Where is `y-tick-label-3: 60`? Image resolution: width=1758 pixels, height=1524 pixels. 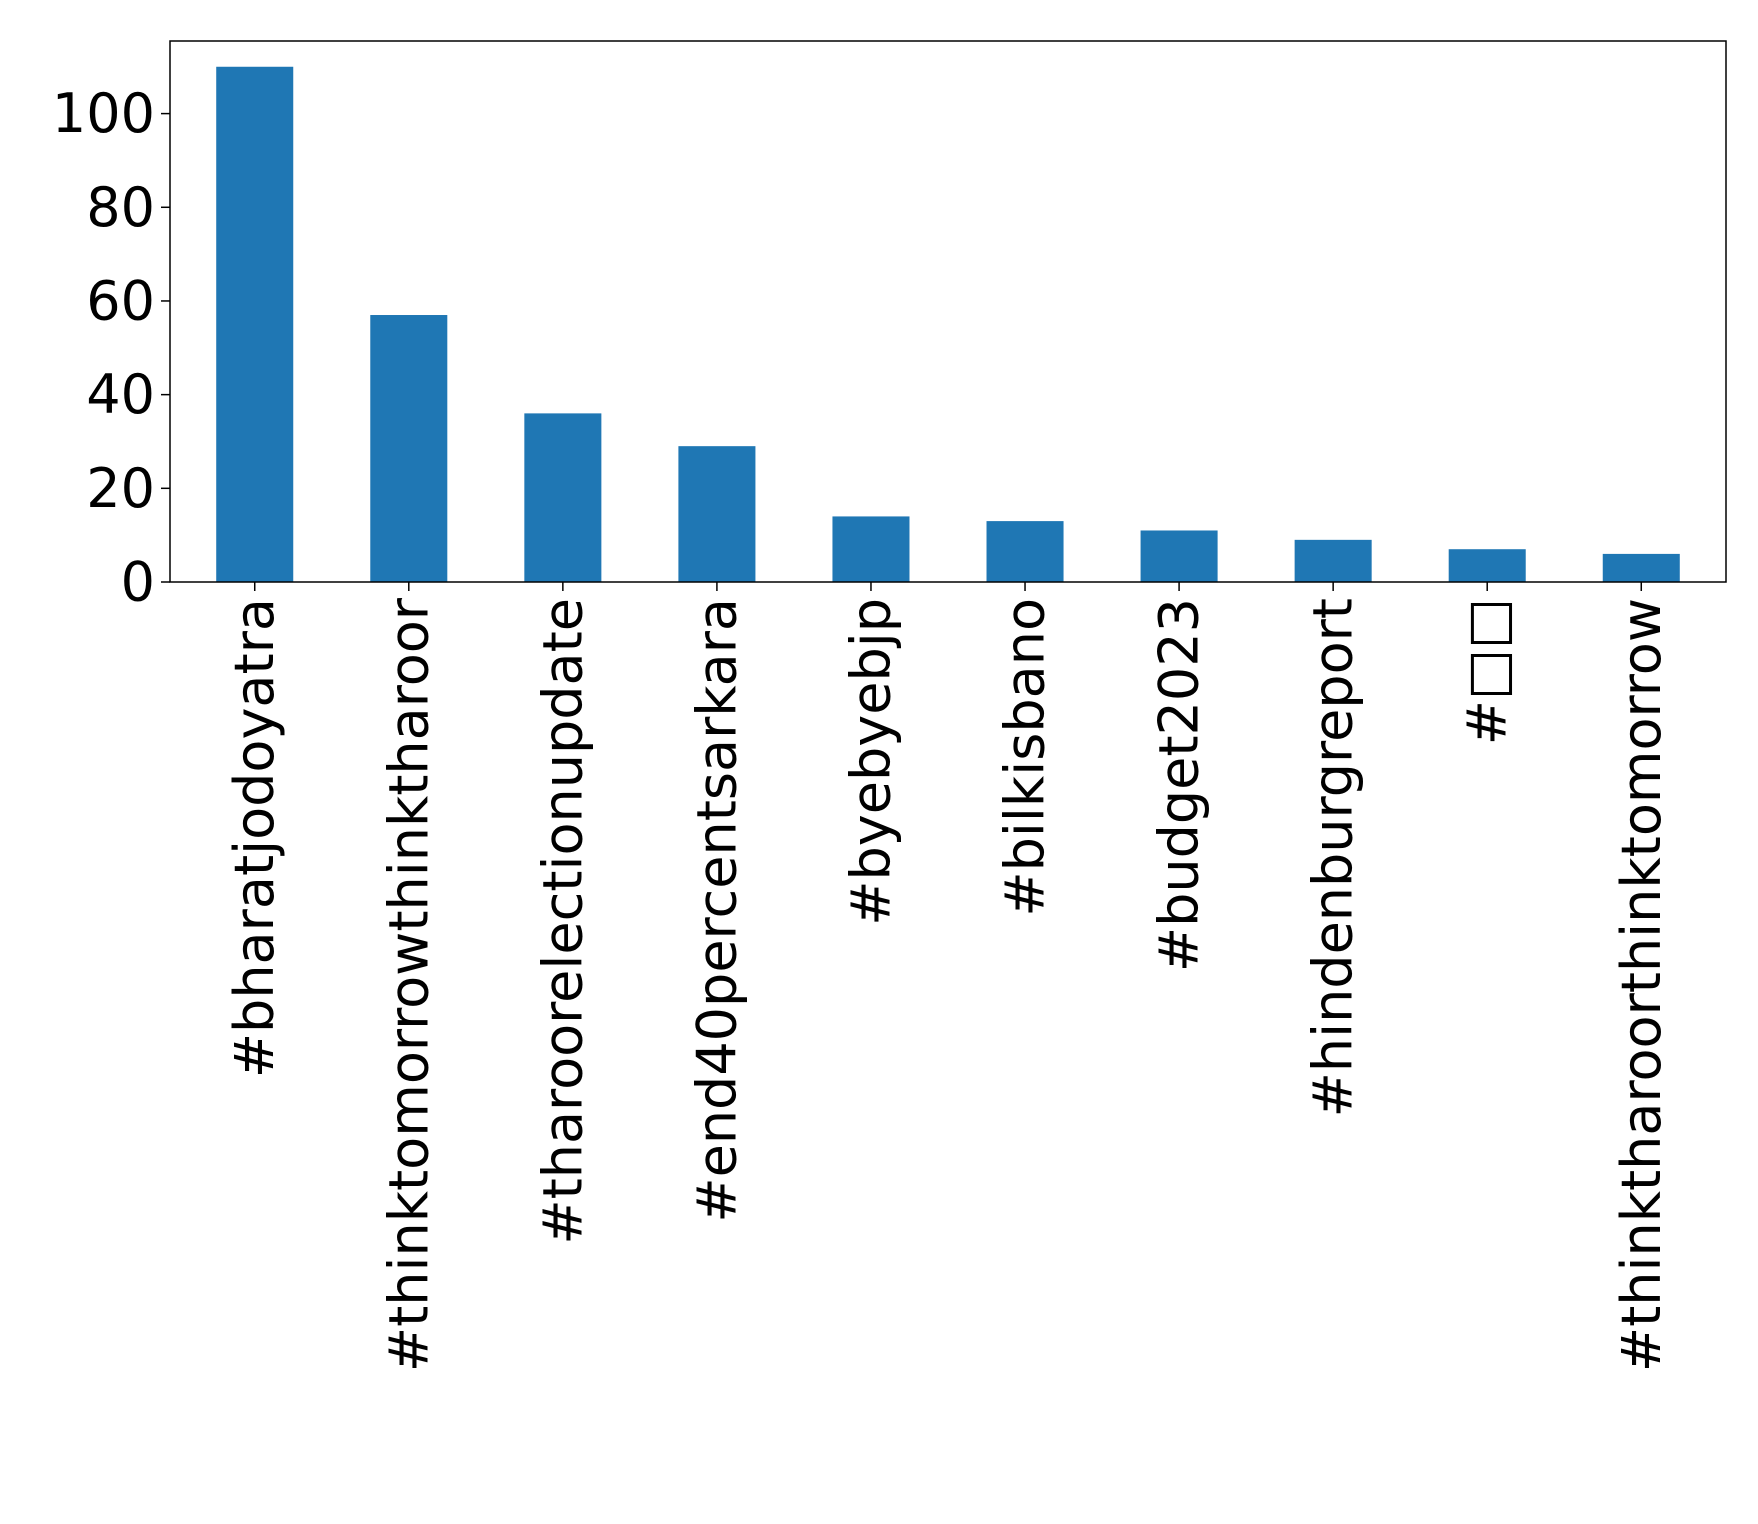 y-tick-label-3: 60 is located at coordinates (120, 300).